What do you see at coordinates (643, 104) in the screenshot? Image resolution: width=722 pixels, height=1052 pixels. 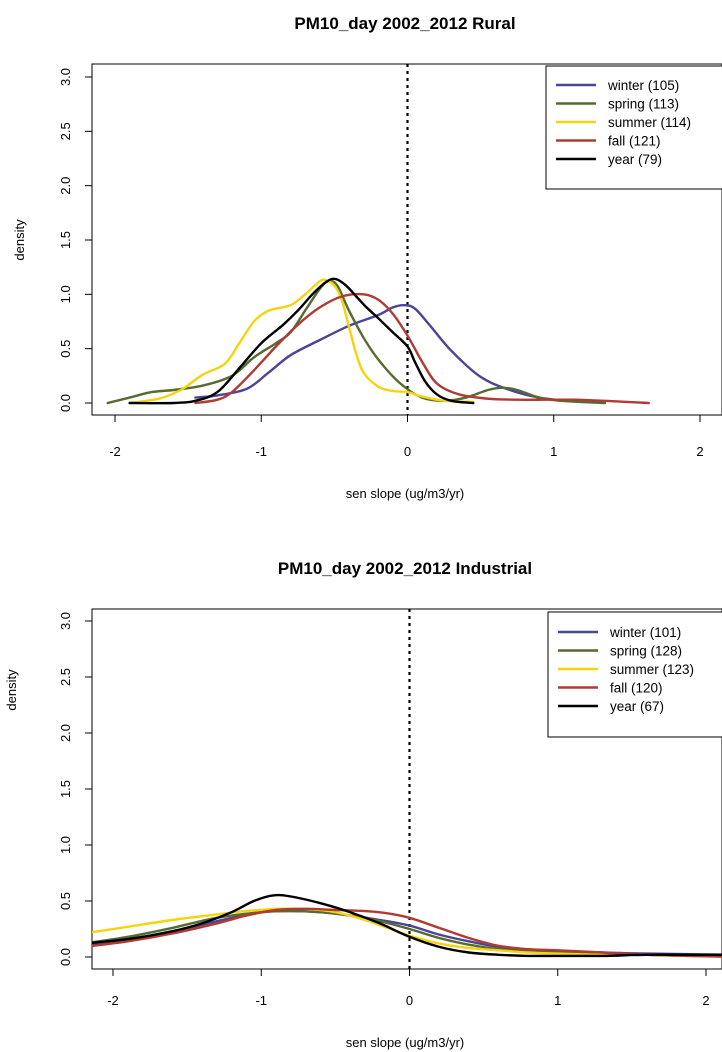 I see `legend-label-spring: spring (113)` at bounding box center [643, 104].